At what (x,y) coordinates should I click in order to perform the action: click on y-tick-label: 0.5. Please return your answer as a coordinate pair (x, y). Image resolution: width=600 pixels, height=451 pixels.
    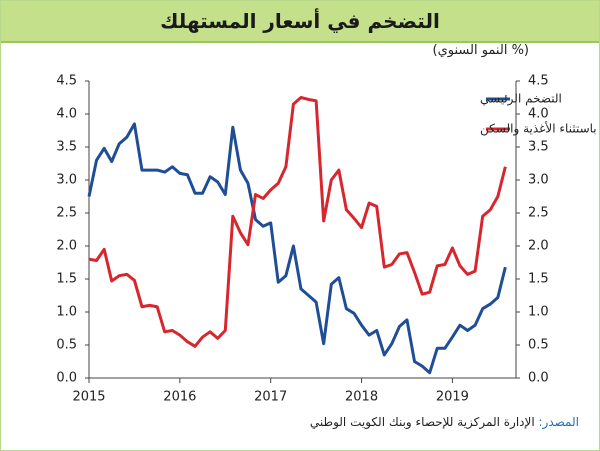
    Looking at the image, I should click on (66, 345).